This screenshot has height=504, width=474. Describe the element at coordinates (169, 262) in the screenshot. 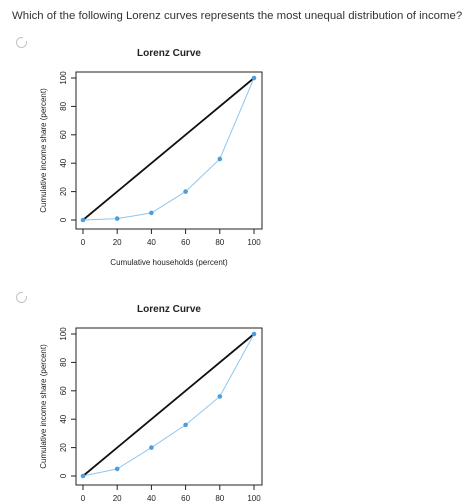

I see `x-axis-title: Cumulative households (percent)` at that location.